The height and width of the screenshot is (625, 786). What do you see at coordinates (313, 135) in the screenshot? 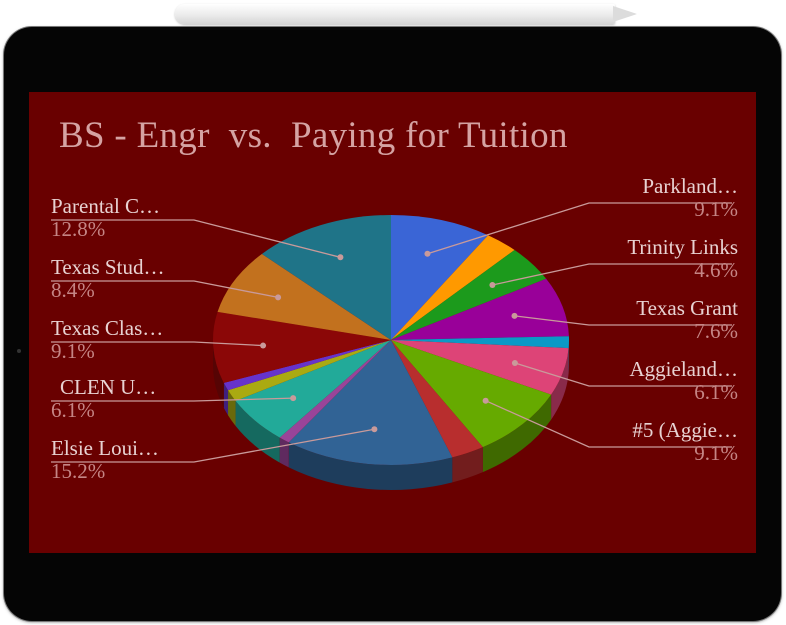
I see `chart-title: BS - Engr vs. Paying for Tuition` at bounding box center [313, 135].